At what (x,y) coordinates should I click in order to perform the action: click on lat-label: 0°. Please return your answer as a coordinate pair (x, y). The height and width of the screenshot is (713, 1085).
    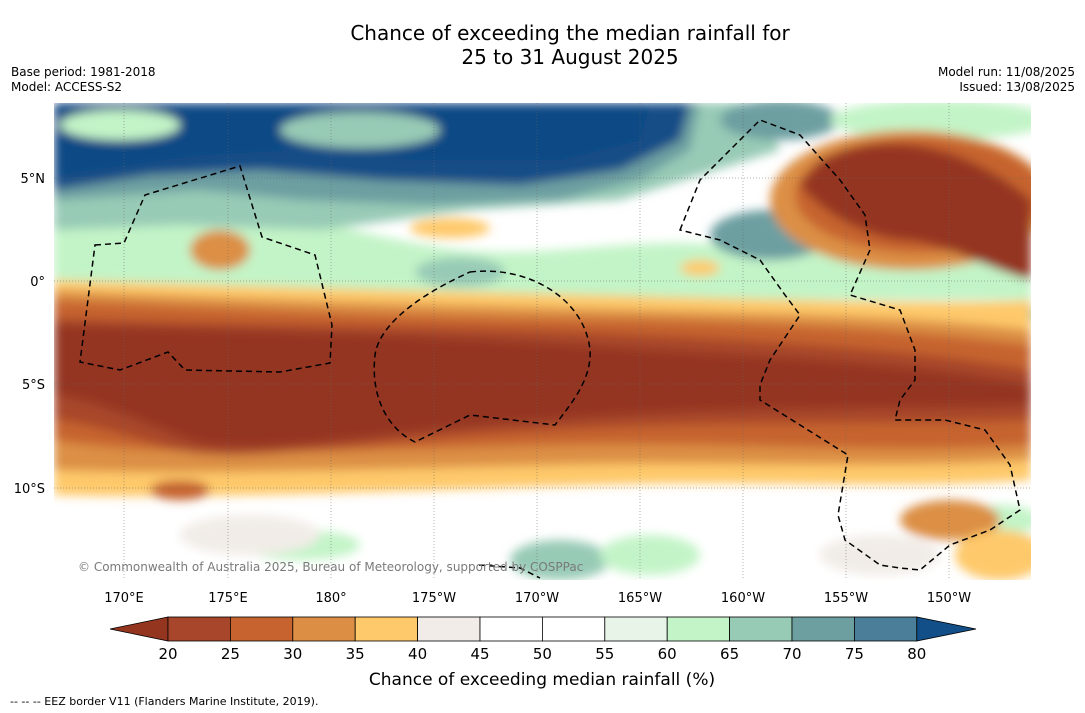
    Looking at the image, I should click on (37, 282).